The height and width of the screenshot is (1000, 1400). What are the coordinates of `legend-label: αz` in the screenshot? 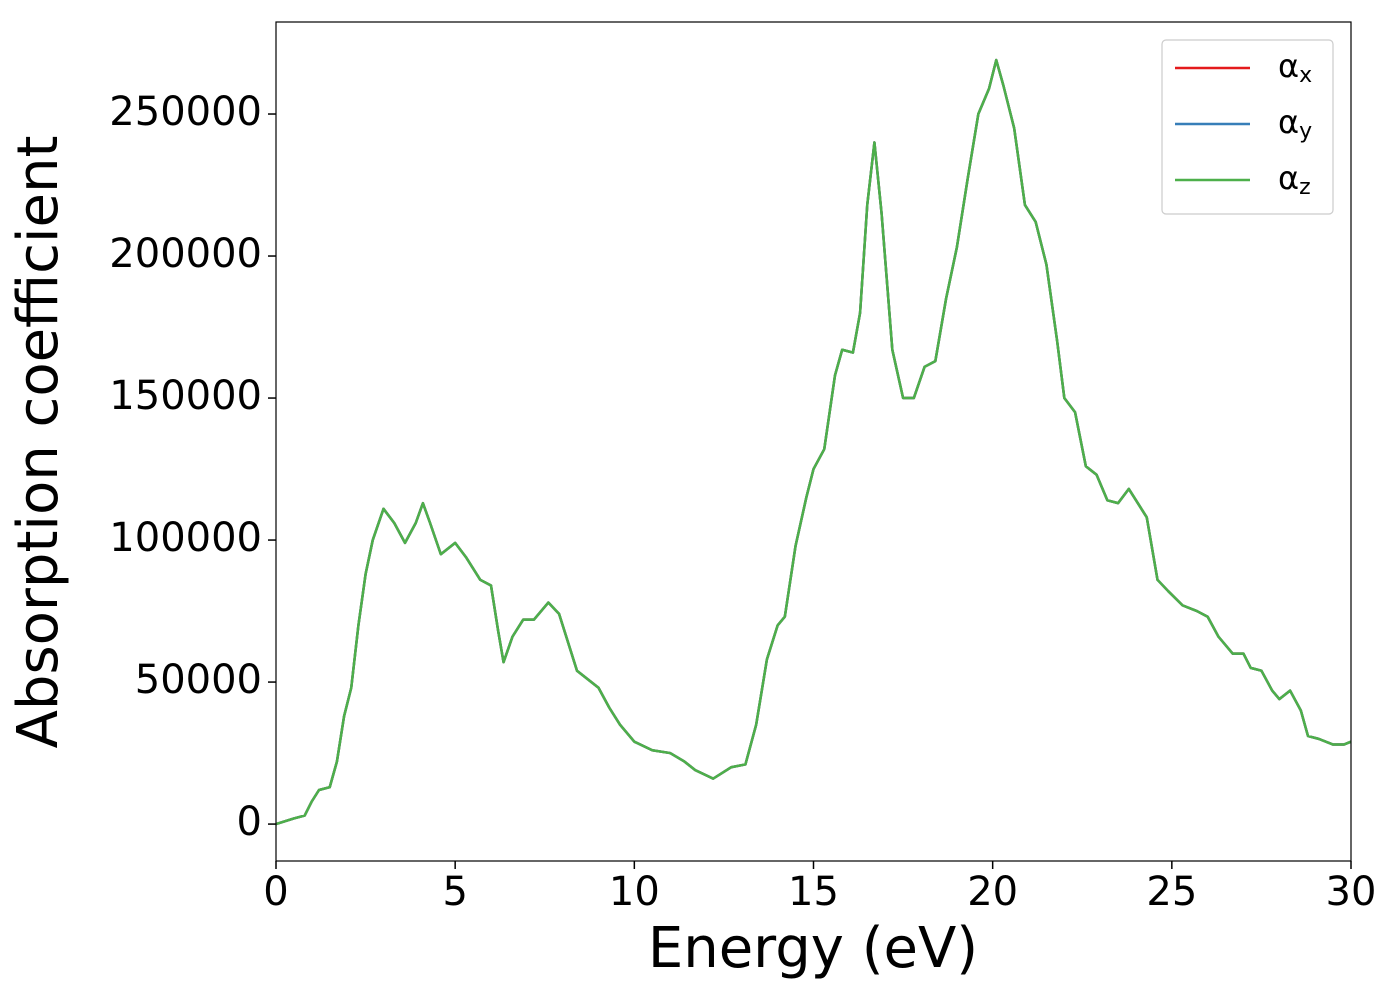 It's located at (1294, 179).